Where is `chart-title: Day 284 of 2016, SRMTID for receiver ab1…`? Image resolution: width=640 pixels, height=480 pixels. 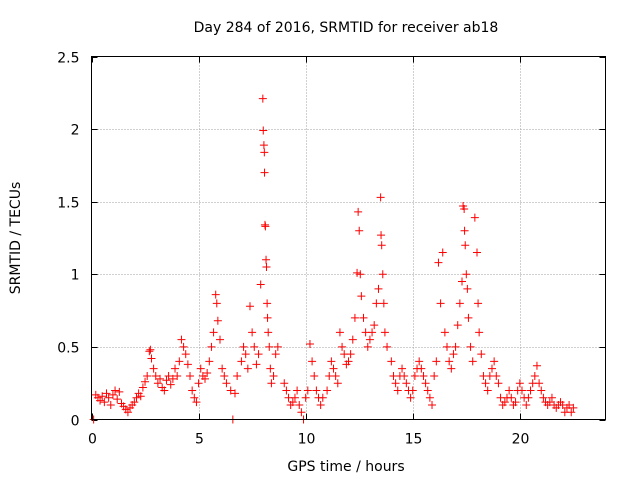 chart-title: Day 284 of 2016, SRMTID for receiver ab1… is located at coordinates (346, 28).